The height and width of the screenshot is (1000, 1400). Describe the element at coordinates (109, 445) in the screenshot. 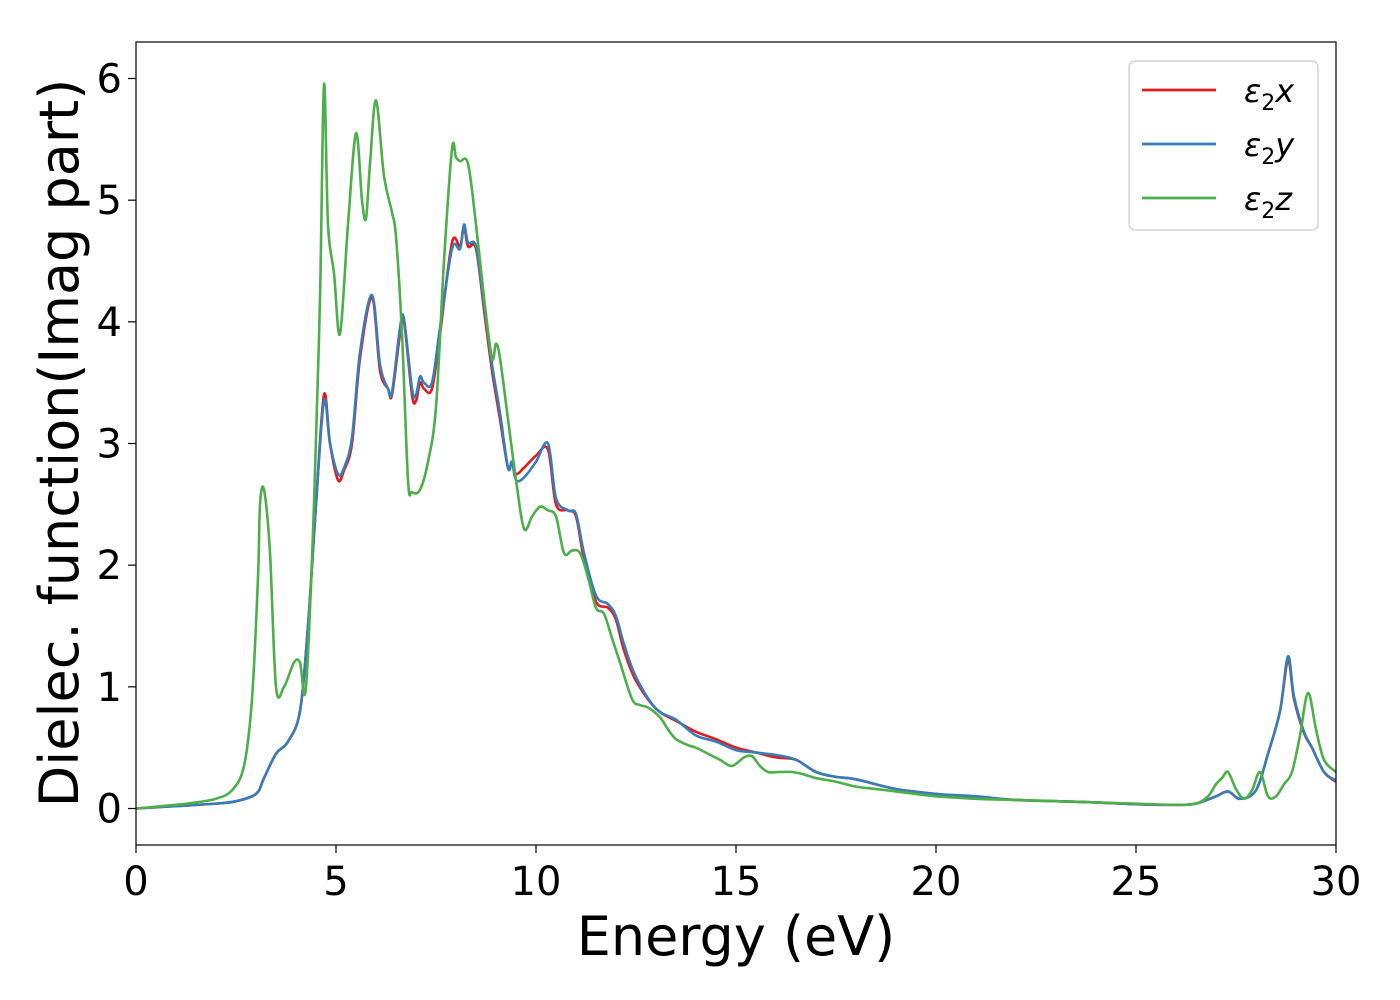

I see `y-tick-label: 3` at that location.